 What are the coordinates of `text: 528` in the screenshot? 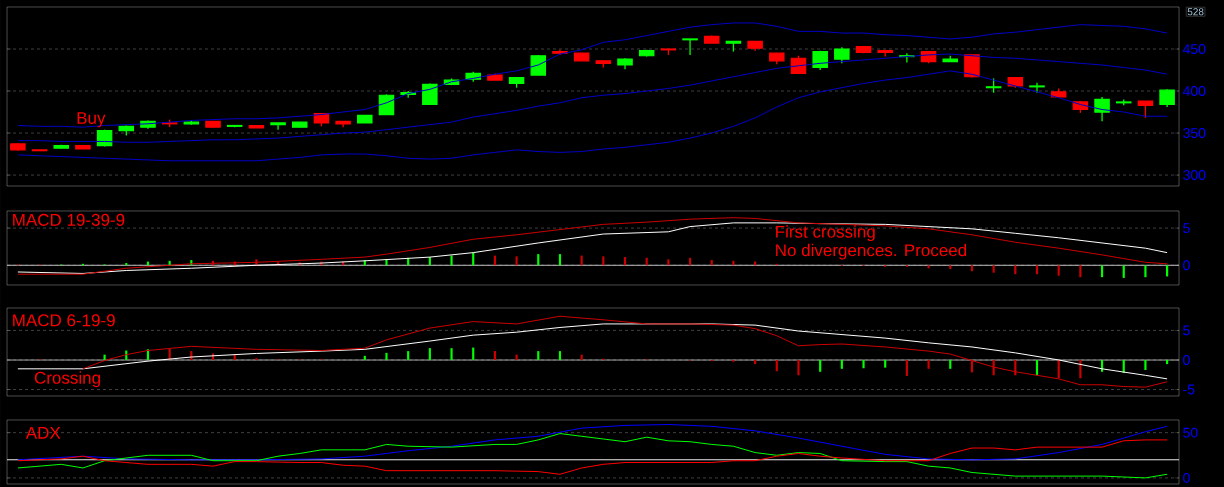 It's located at (1195, 12).